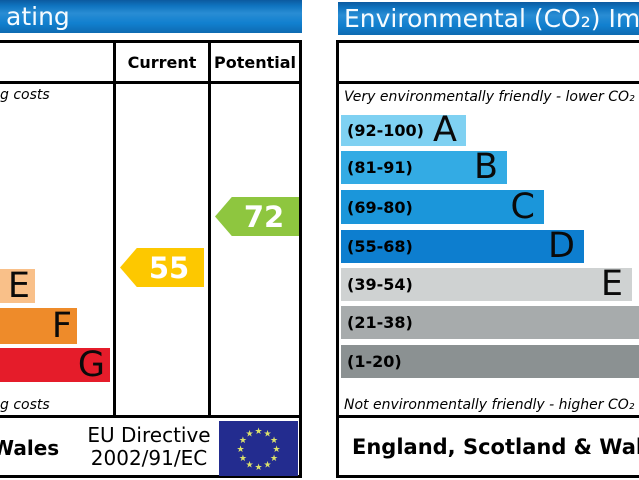 The height and width of the screenshot is (480, 639). Describe the element at coordinates (522, 207) in the screenshot. I see `co2-band-c-letter: C` at that location.